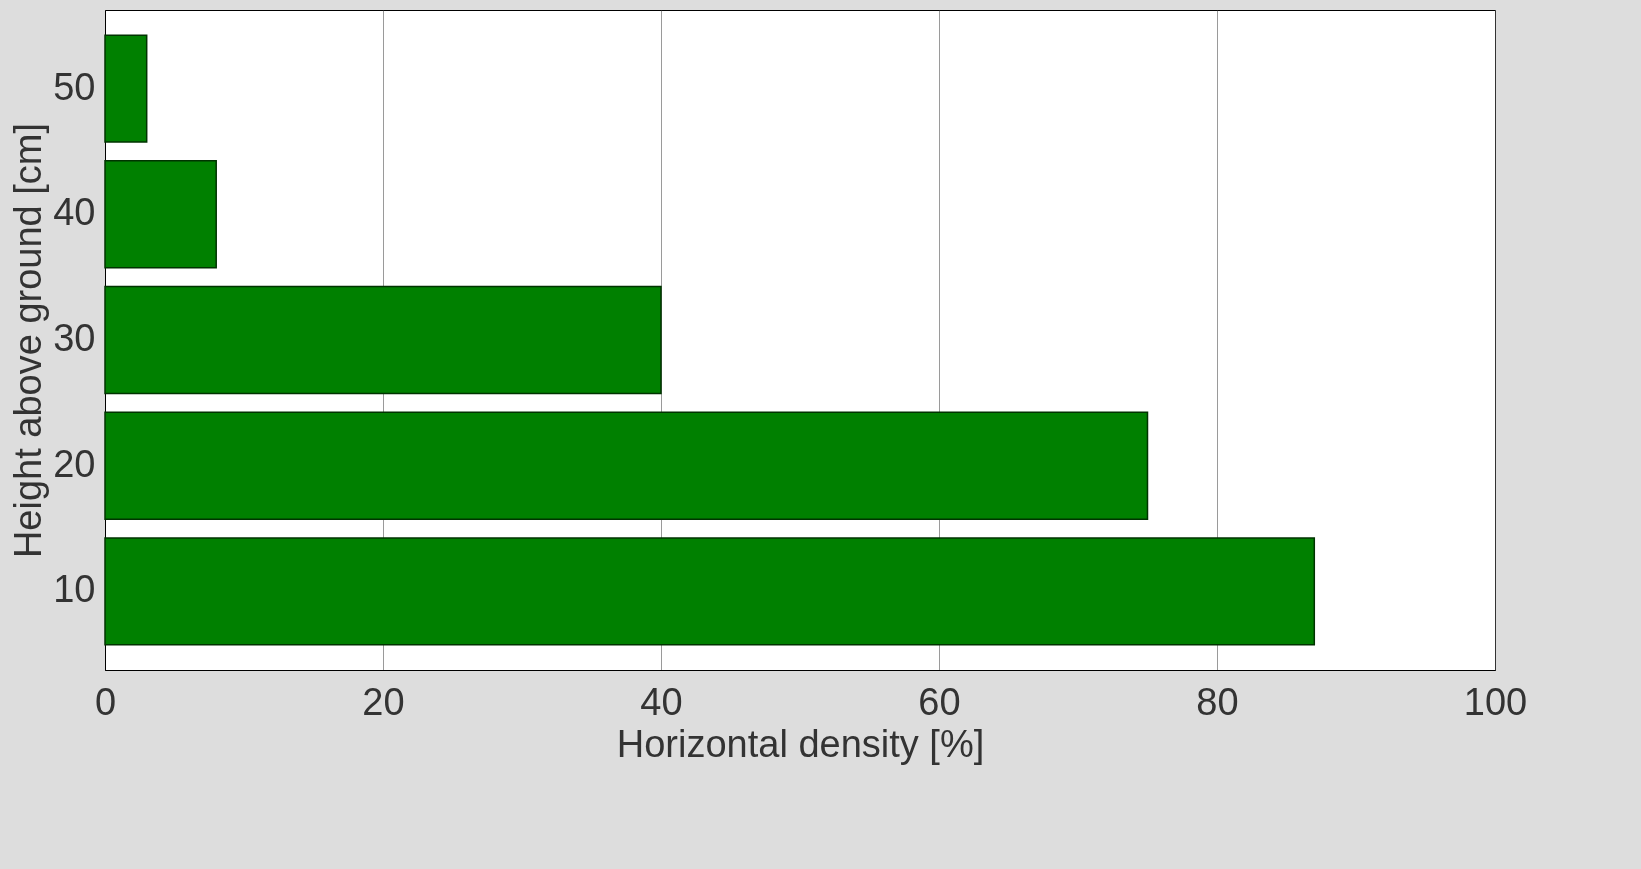  What do you see at coordinates (661, 701) in the screenshot?
I see `x-tick-label: 40` at bounding box center [661, 701].